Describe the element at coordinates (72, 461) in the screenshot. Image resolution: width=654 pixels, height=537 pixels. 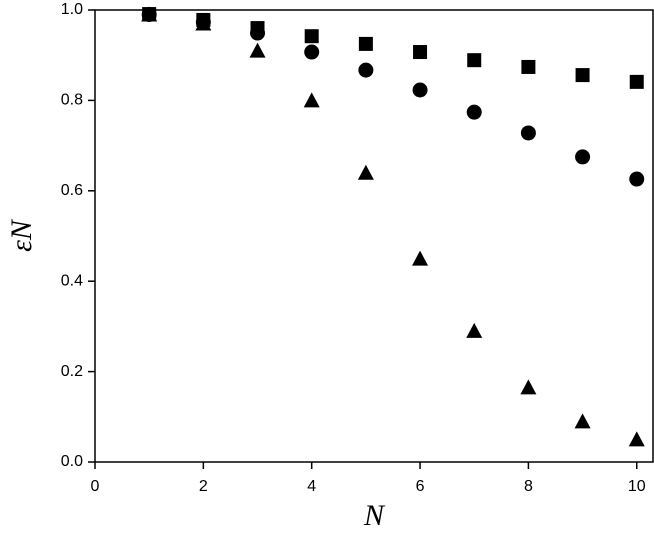
I see `y-tick-label: 0.0` at that location.